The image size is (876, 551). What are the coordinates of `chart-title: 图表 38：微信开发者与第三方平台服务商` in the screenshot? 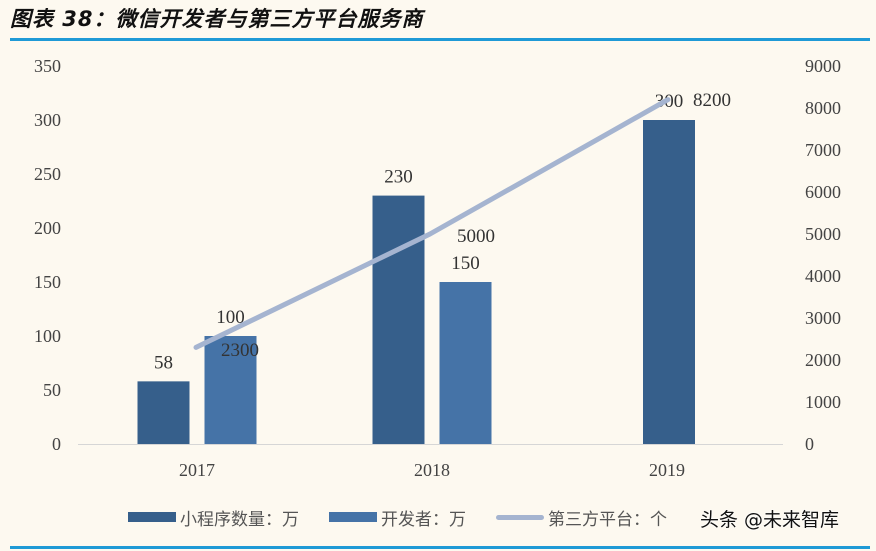 It's located at (217, 19).